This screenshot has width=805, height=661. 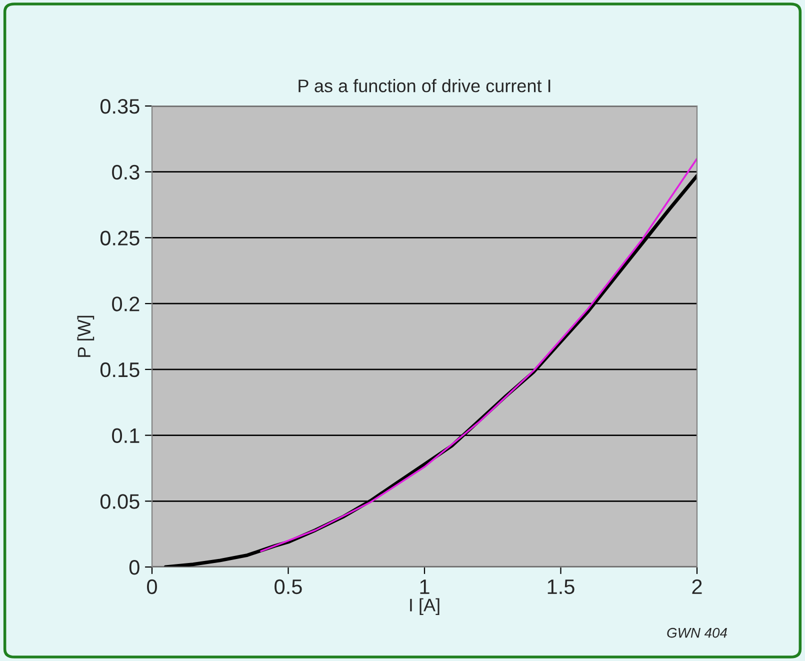 What do you see at coordinates (424, 85) in the screenshot?
I see `chart-title: P as a function of drive current I` at bounding box center [424, 85].